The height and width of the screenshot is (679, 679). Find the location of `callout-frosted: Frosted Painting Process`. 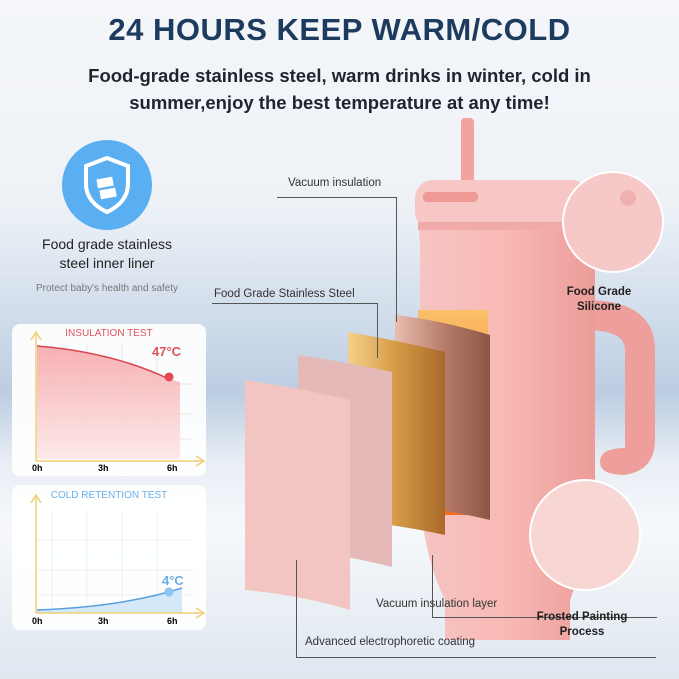

callout-frosted: Frosted Painting Process is located at coordinates (582, 625).